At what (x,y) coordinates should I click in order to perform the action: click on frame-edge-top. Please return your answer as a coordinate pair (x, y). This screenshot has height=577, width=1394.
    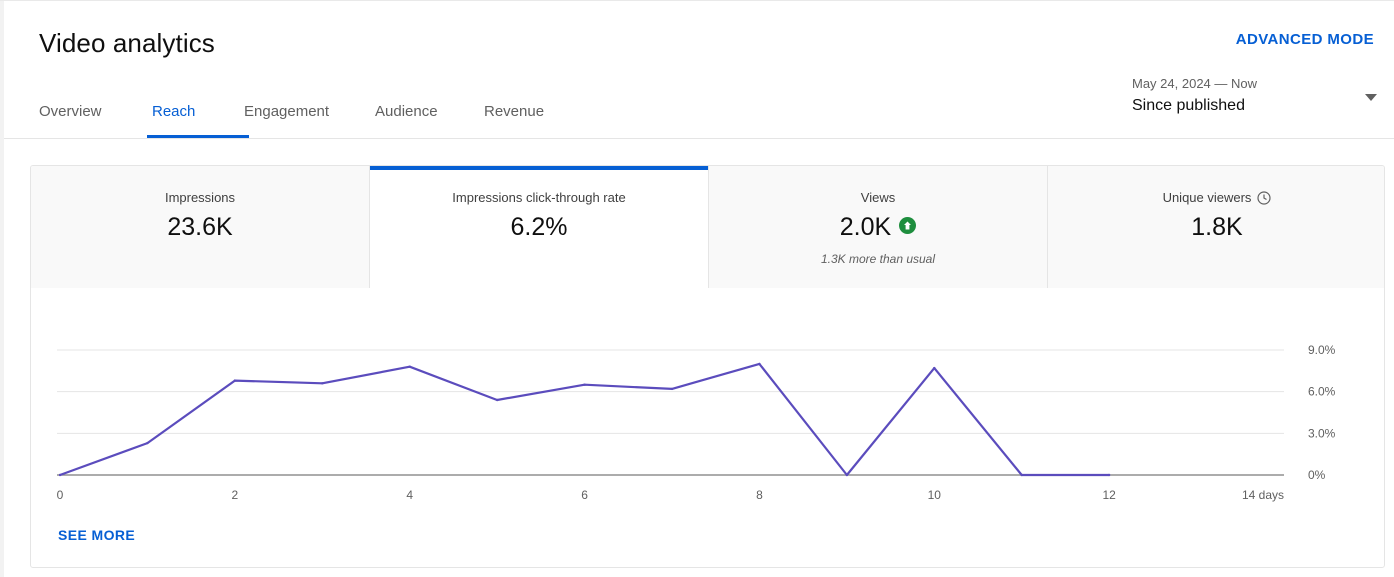
    Looking at the image, I should click on (697, 0).